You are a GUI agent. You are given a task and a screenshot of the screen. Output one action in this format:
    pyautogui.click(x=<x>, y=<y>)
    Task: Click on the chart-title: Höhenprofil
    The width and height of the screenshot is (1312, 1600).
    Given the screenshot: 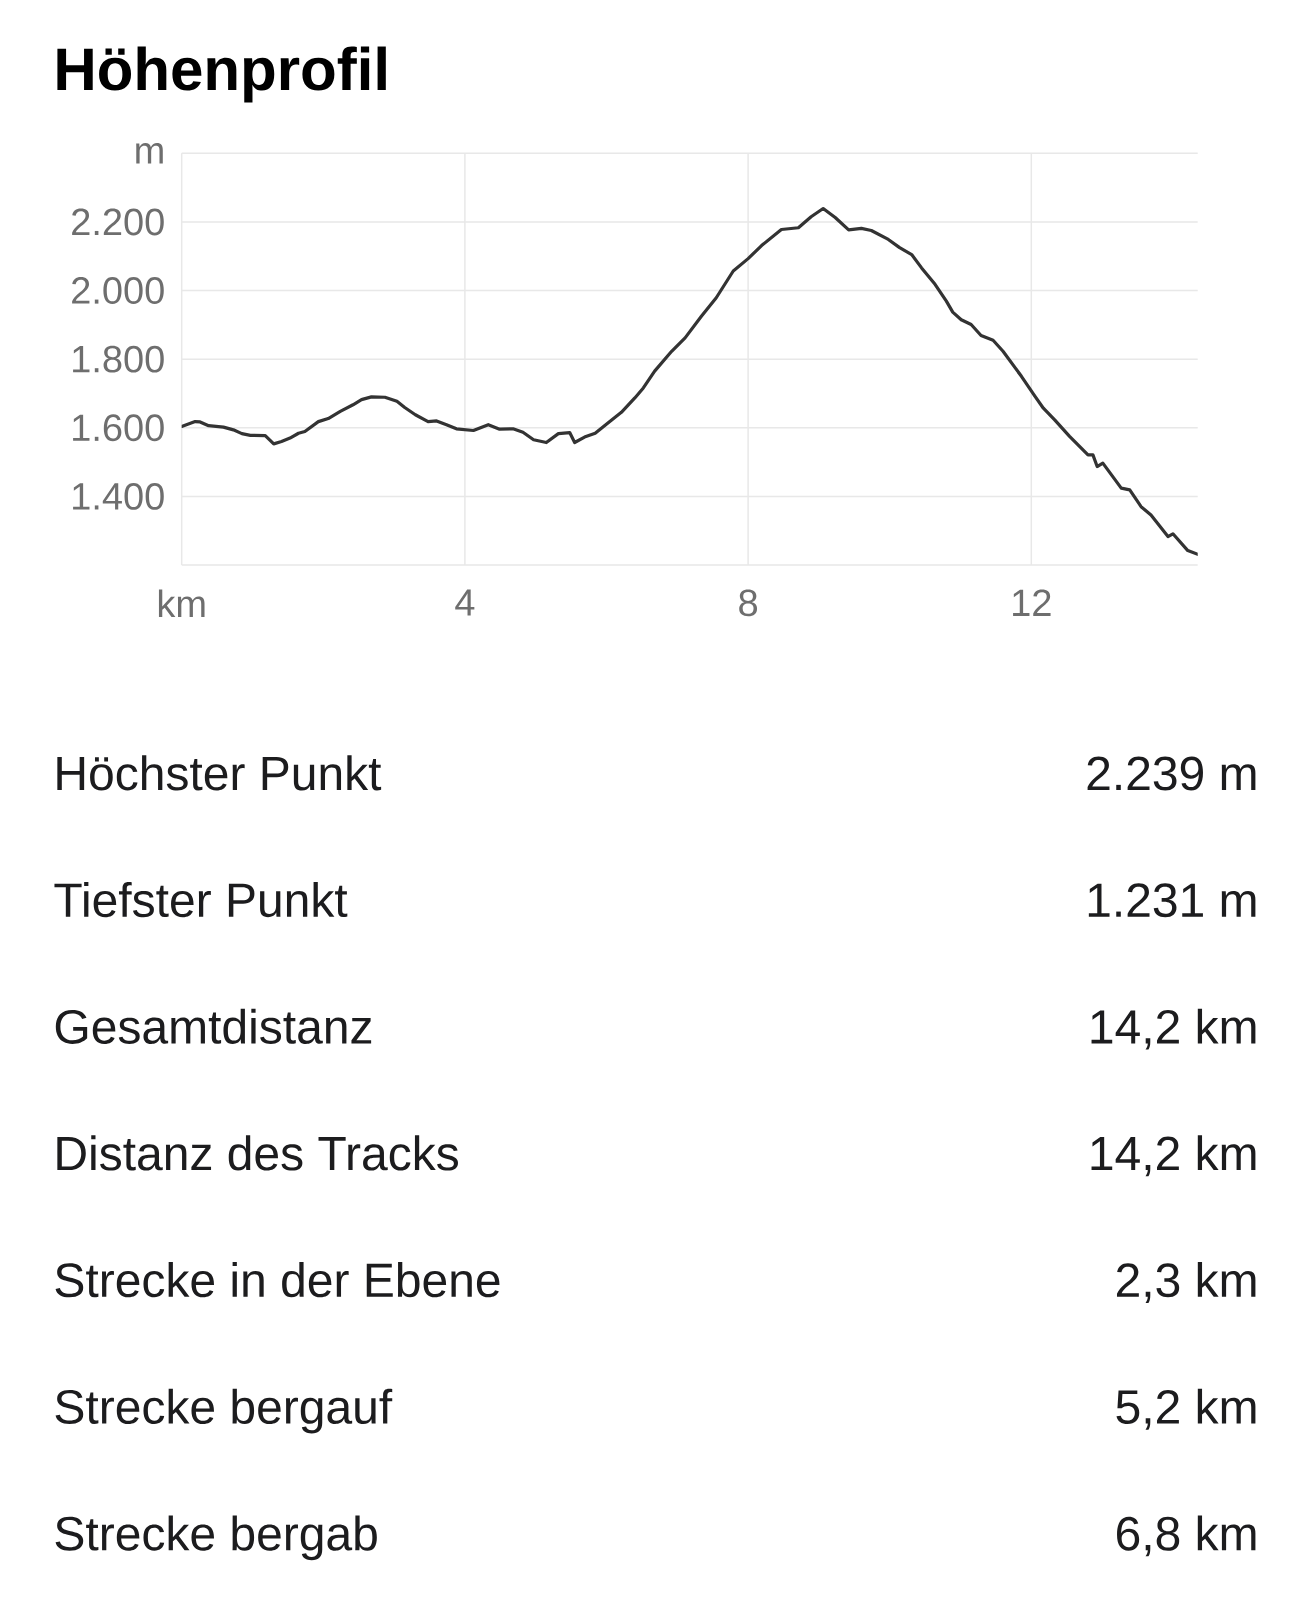 What is the action you would take?
    pyautogui.click(x=221, y=74)
    